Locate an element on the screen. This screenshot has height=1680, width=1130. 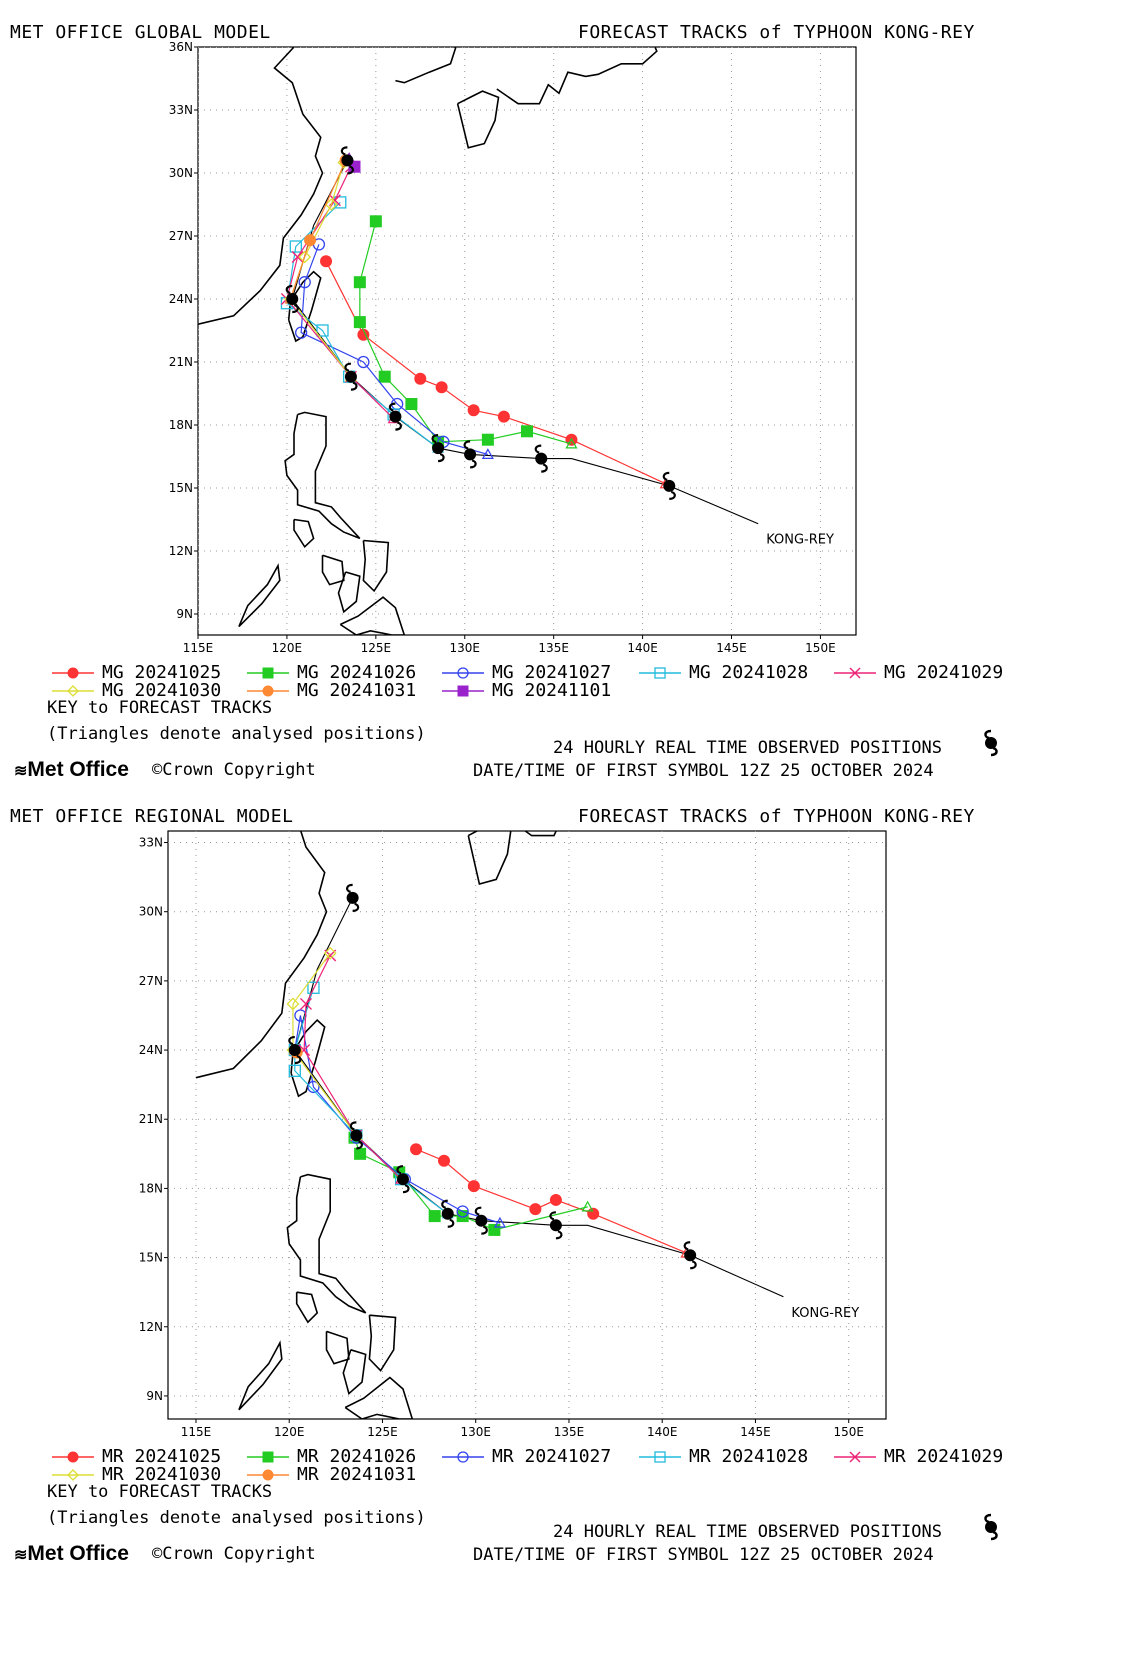
legend-label: MG 20241030 is located at coordinates (162, 690).